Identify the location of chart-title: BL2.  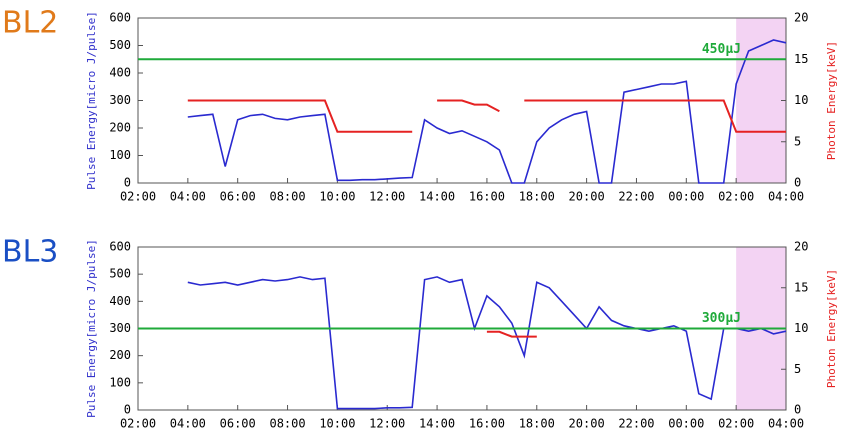
(30, 23).